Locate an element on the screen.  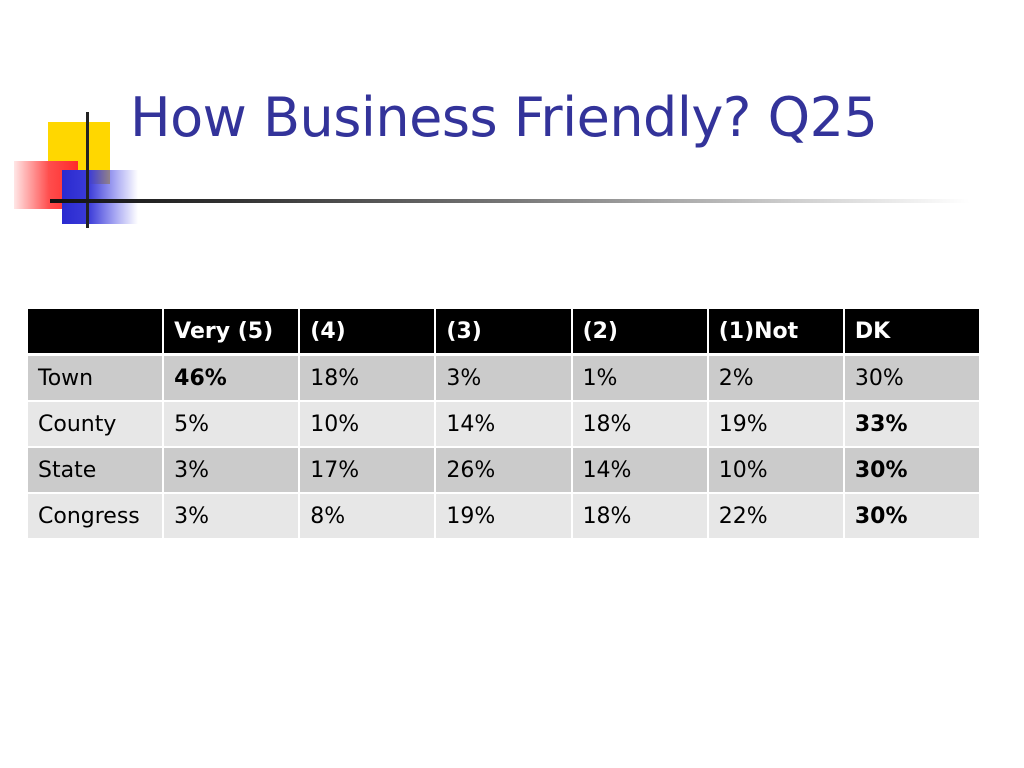
header-cell-dk: DK is located at coordinates (912, 331).